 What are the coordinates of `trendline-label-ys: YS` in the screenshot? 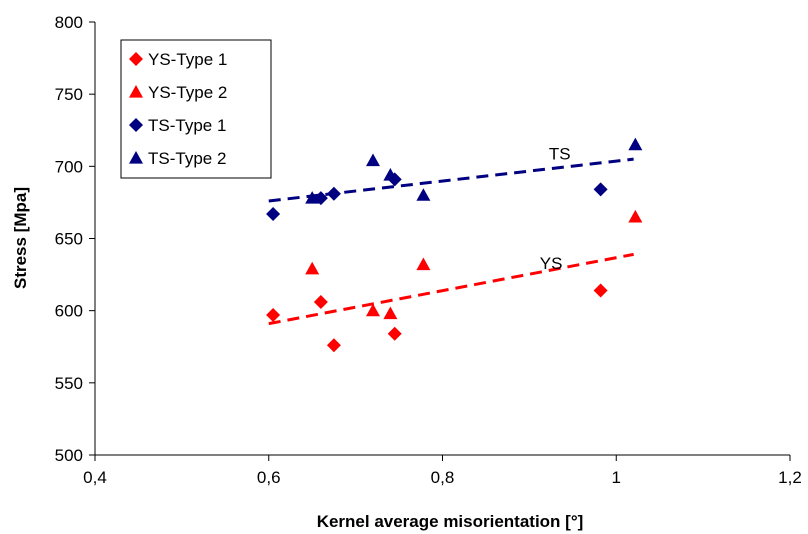 It's located at (551, 263).